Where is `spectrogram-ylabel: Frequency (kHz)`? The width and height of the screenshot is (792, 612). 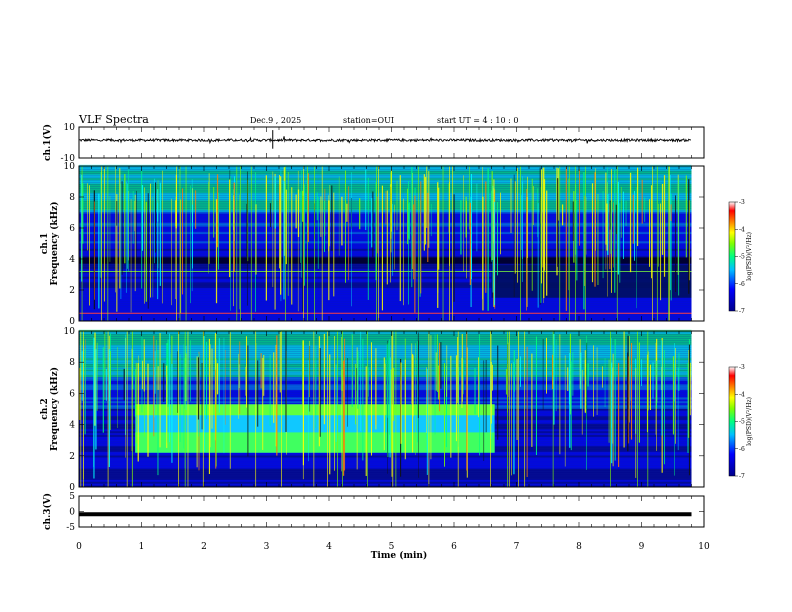 spectrogram-ylabel: Frequency (kHz) is located at coordinates (54, 243).